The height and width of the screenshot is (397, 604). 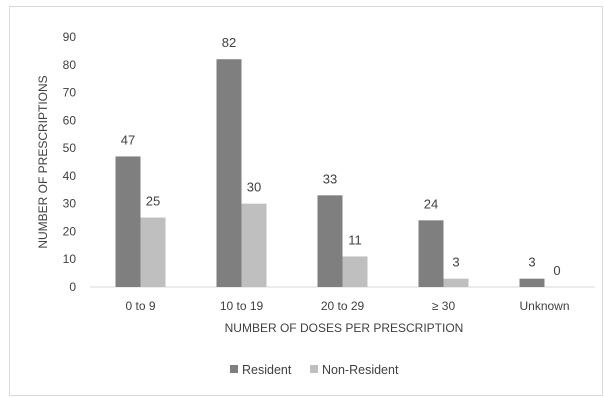 What do you see at coordinates (267, 370) in the screenshot?
I see `legend-label: Resident` at bounding box center [267, 370].